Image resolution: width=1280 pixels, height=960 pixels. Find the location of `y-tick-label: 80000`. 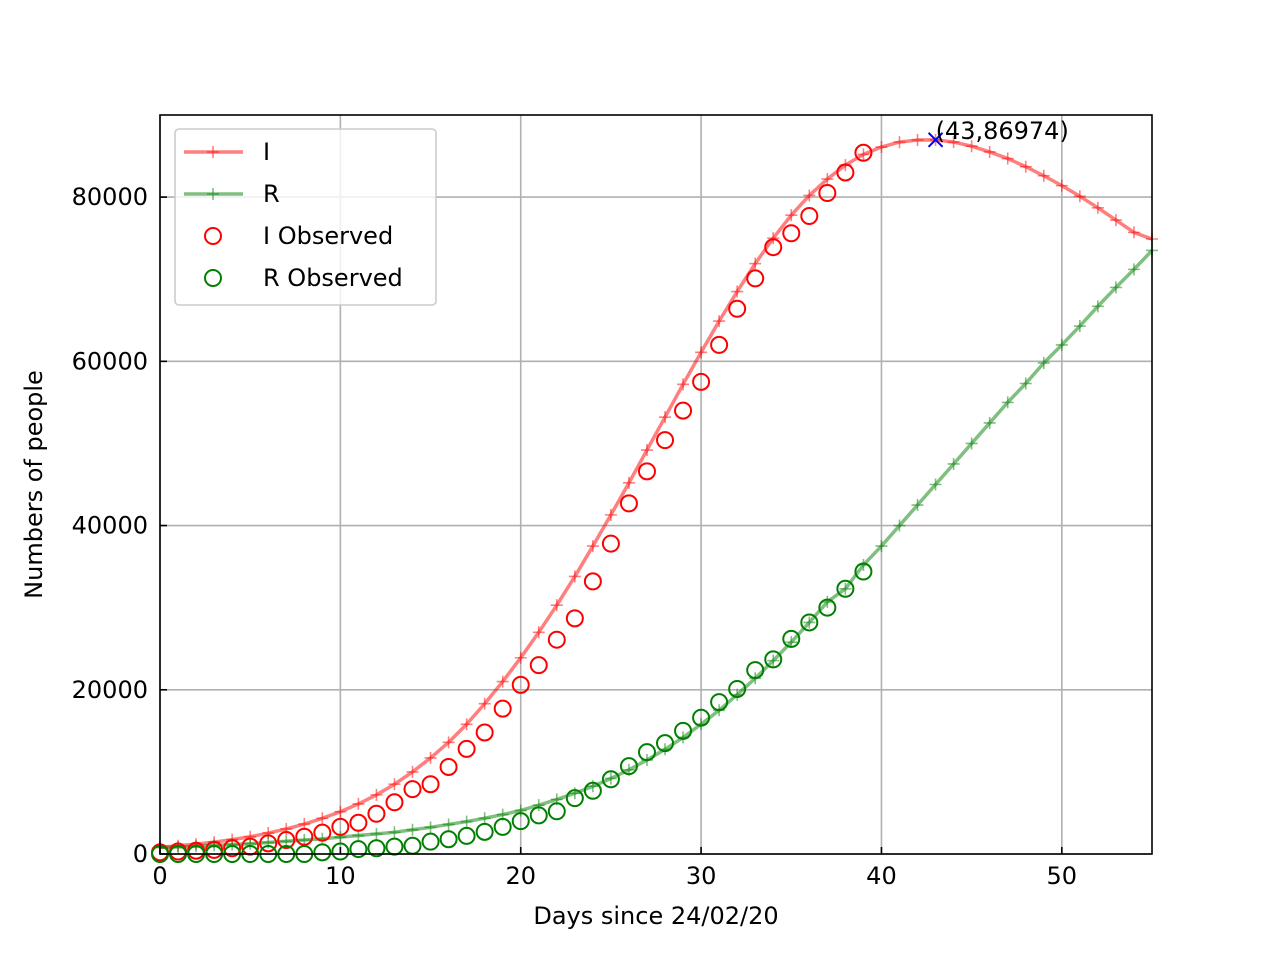

y-tick-label: 80000 is located at coordinates (110, 197).